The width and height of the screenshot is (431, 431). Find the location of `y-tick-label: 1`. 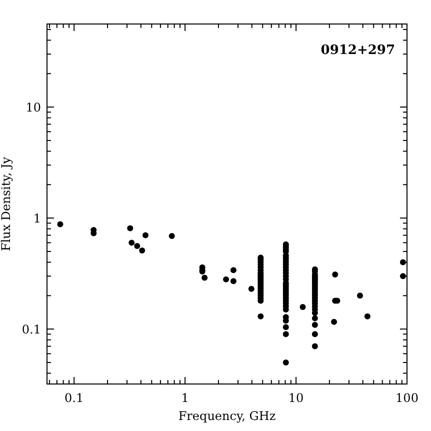

y-tick-label: 1 is located at coordinates (37, 218).